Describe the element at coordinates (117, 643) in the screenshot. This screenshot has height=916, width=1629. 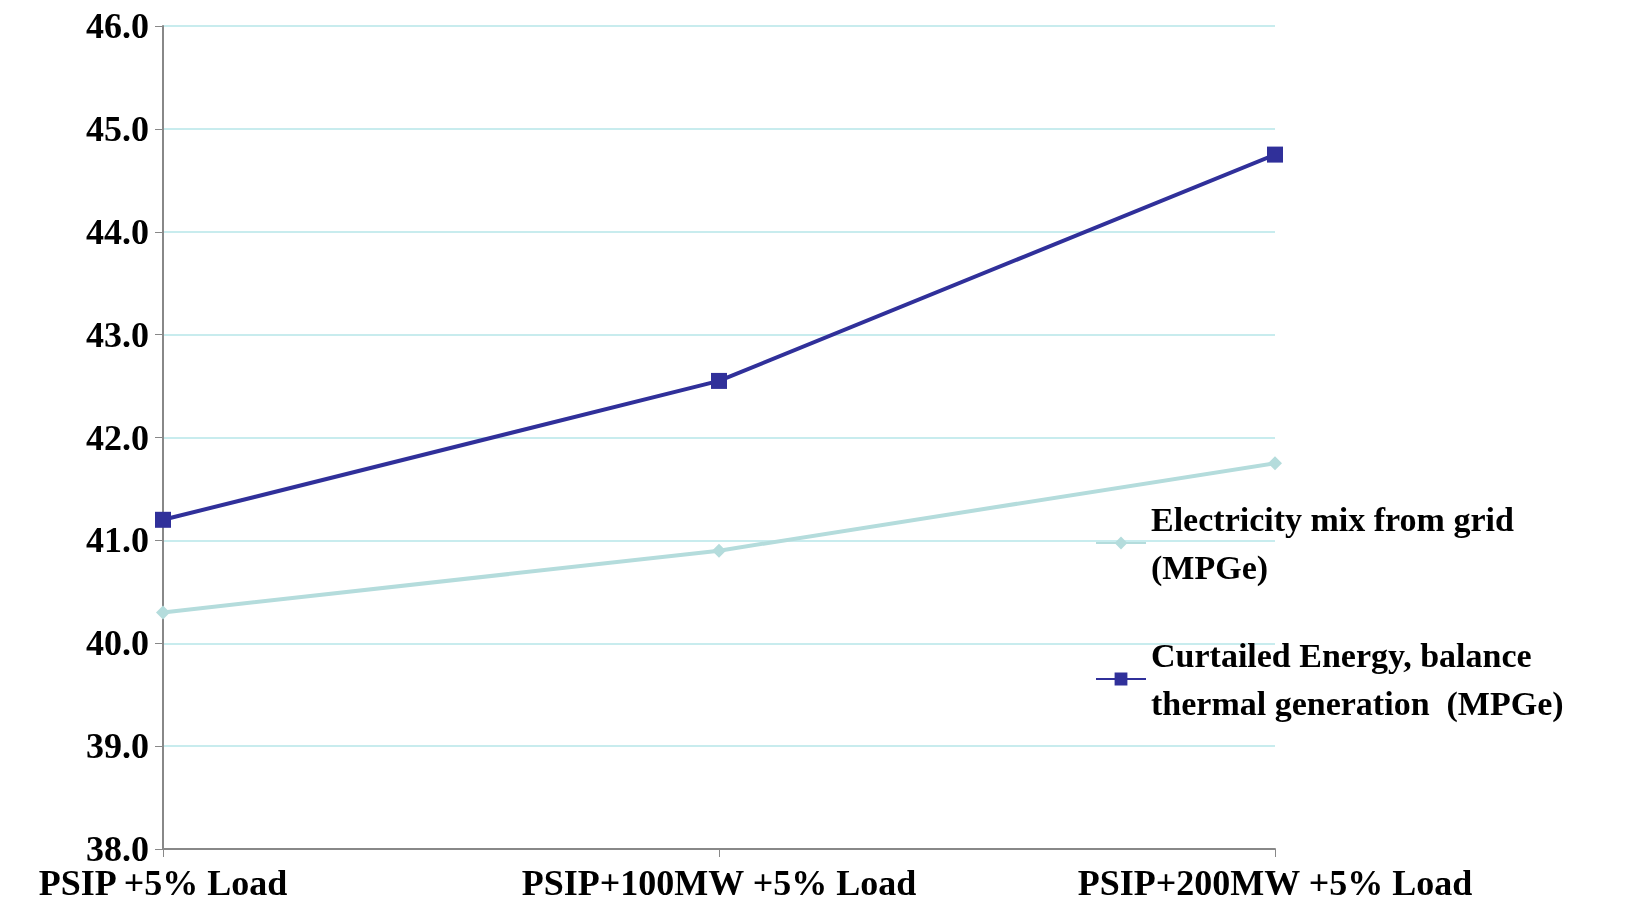
I see `y-tick-label: 40.0` at that location.